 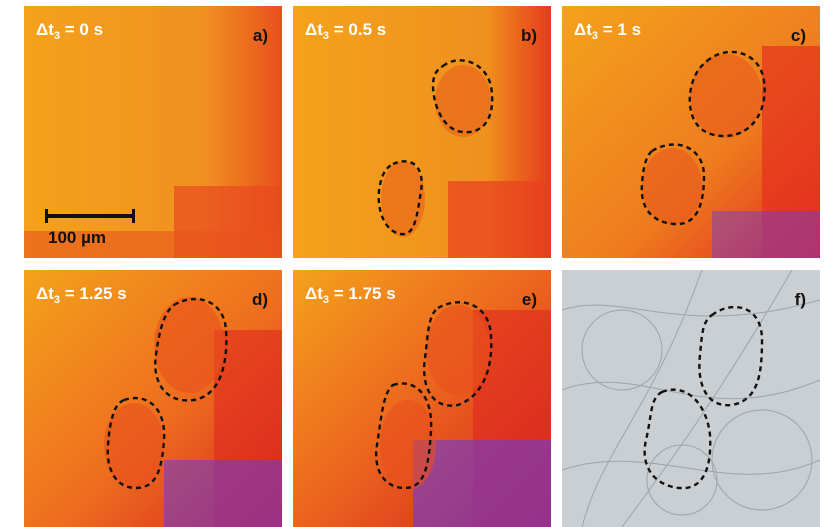 I want to click on time-label: Δt3 = 1 s, so click(x=608, y=31).